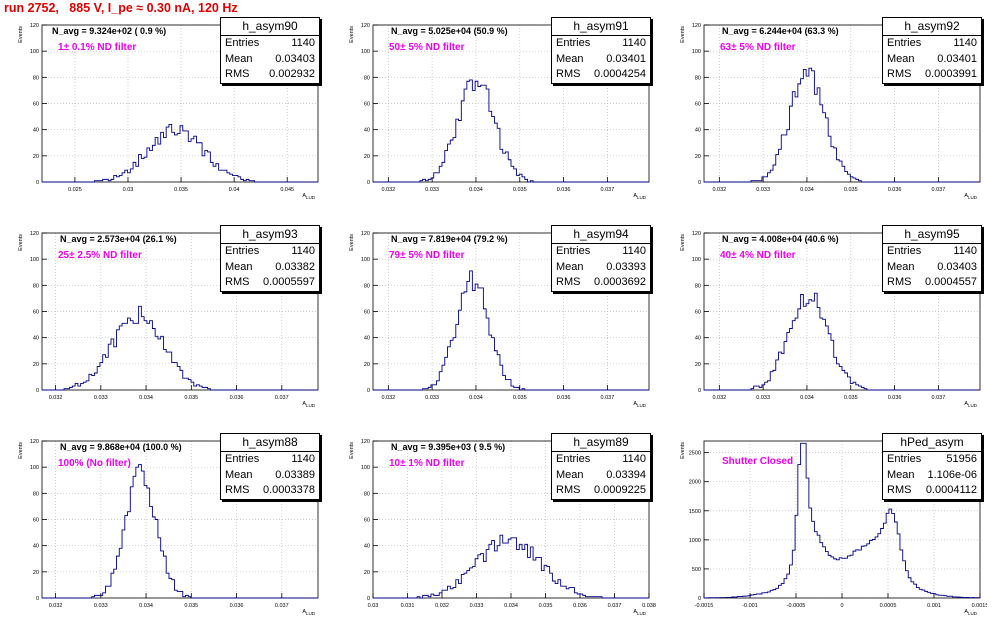 Image resolution: width=996 pixels, height=622 pixels. Describe the element at coordinates (951, 282) in the screenshot. I see `stats-value: 0.0004557` at that location.